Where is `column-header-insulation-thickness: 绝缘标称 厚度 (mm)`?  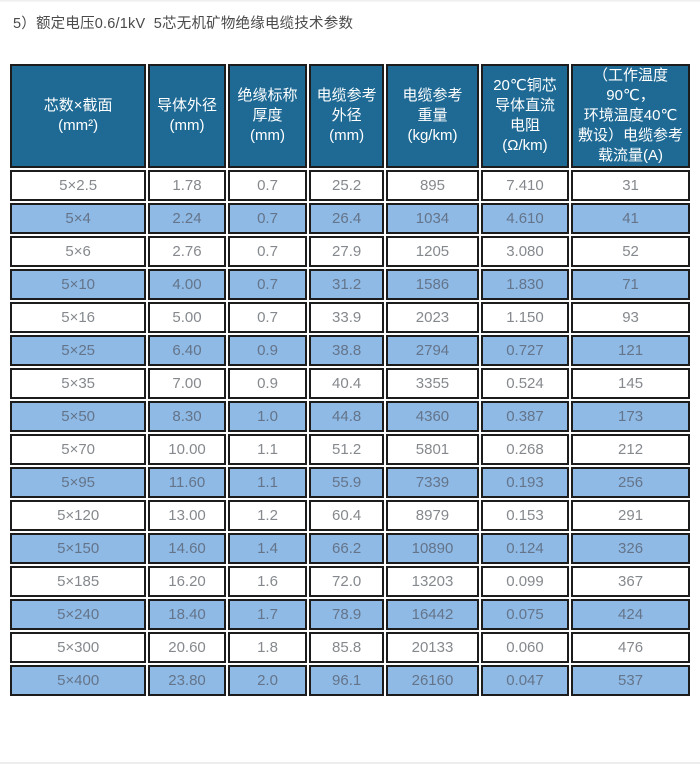
column-header-insulation-thickness: 绝缘标称 厚度 (mm) is located at coordinates (267, 116).